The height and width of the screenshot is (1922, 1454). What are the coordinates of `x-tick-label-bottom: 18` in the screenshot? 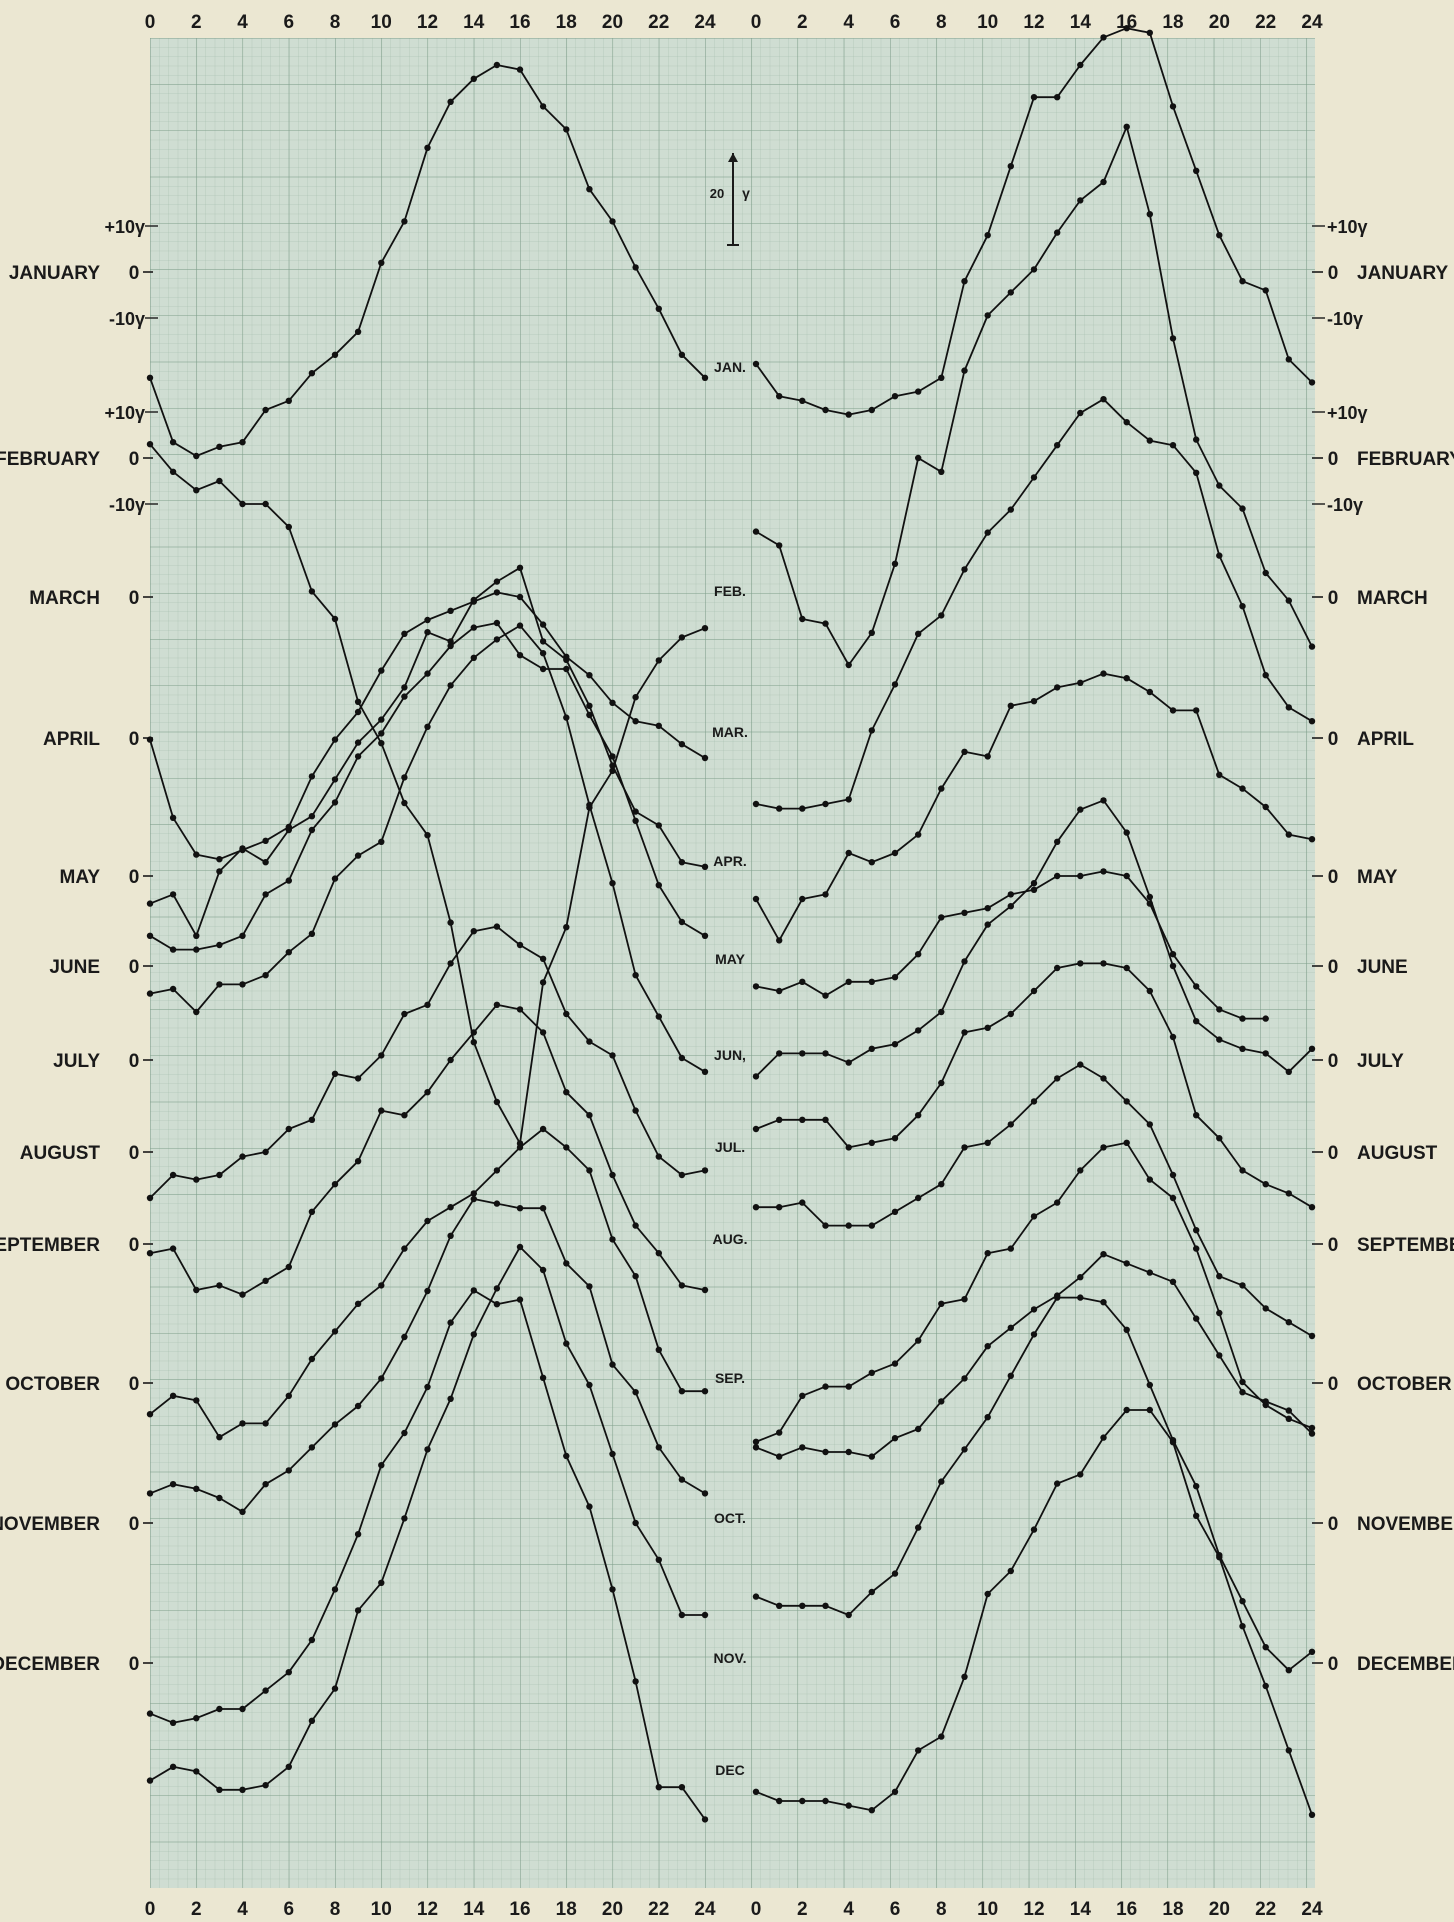 It's located at (566, 1909).